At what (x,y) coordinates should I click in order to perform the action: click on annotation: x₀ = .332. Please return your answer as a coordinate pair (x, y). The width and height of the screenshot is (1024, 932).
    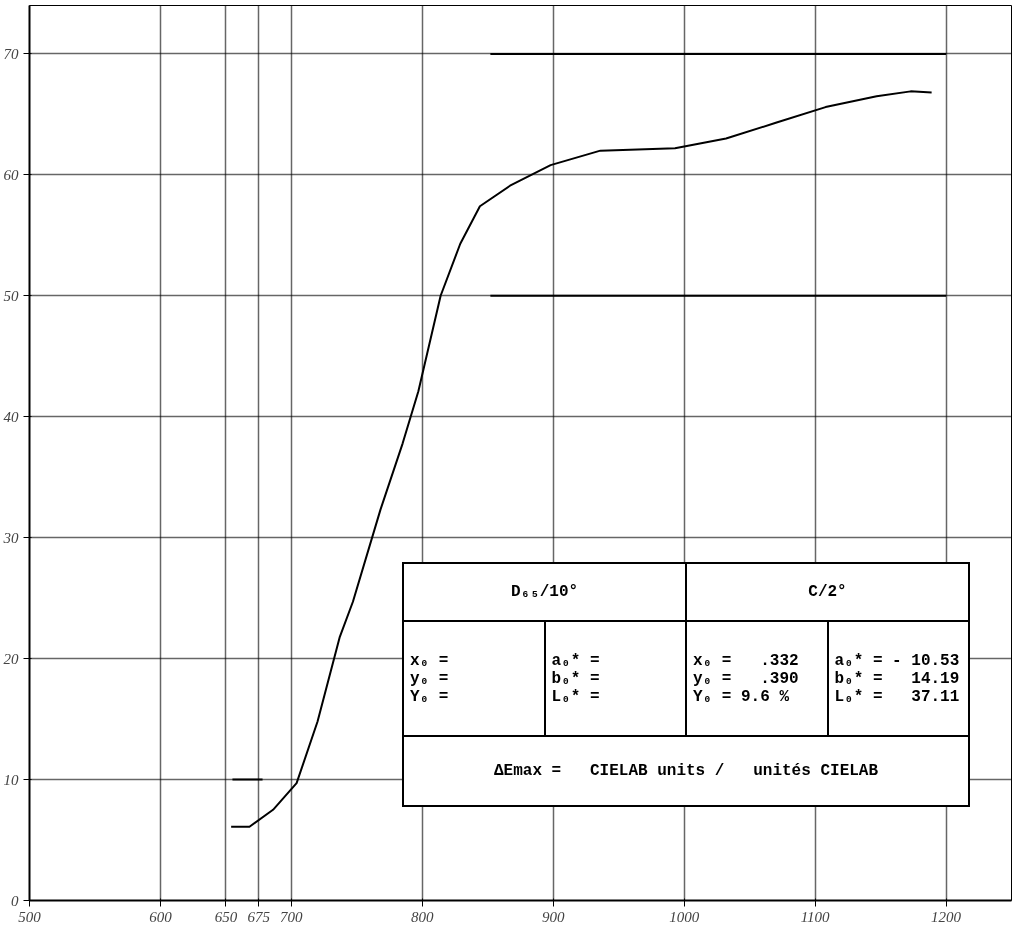
    Looking at the image, I should click on (746, 660).